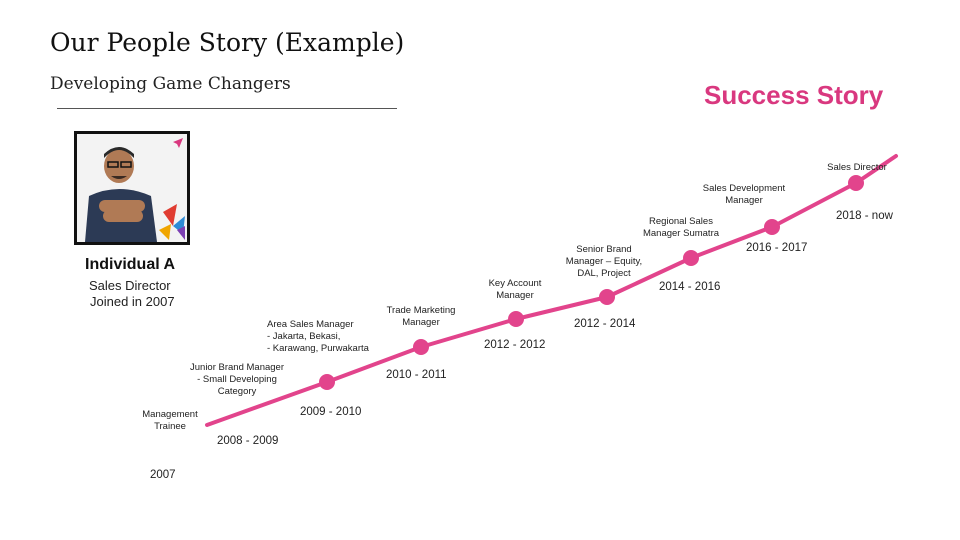 This screenshot has width=960, height=540. I want to click on role-label-sales-director: Sales Director, so click(857, 168).